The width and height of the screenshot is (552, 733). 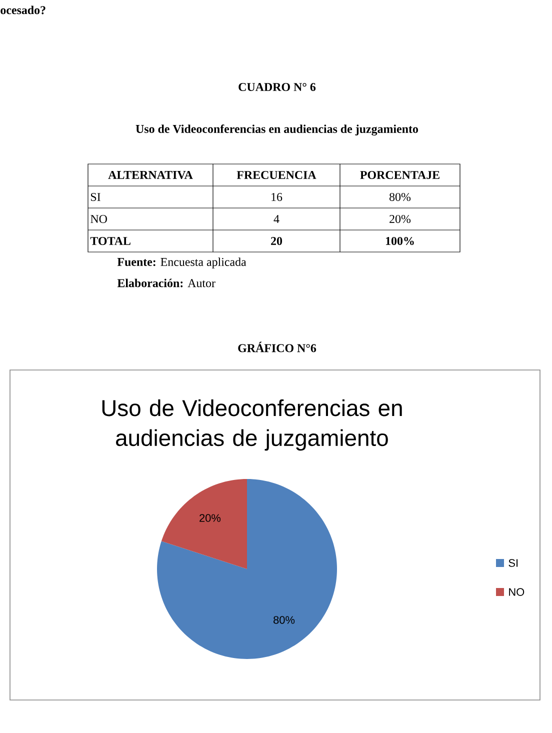 What do you see at coordinates (98, 219) in the screenshot?
I see `text: NO` at bounding box center [98, 219].